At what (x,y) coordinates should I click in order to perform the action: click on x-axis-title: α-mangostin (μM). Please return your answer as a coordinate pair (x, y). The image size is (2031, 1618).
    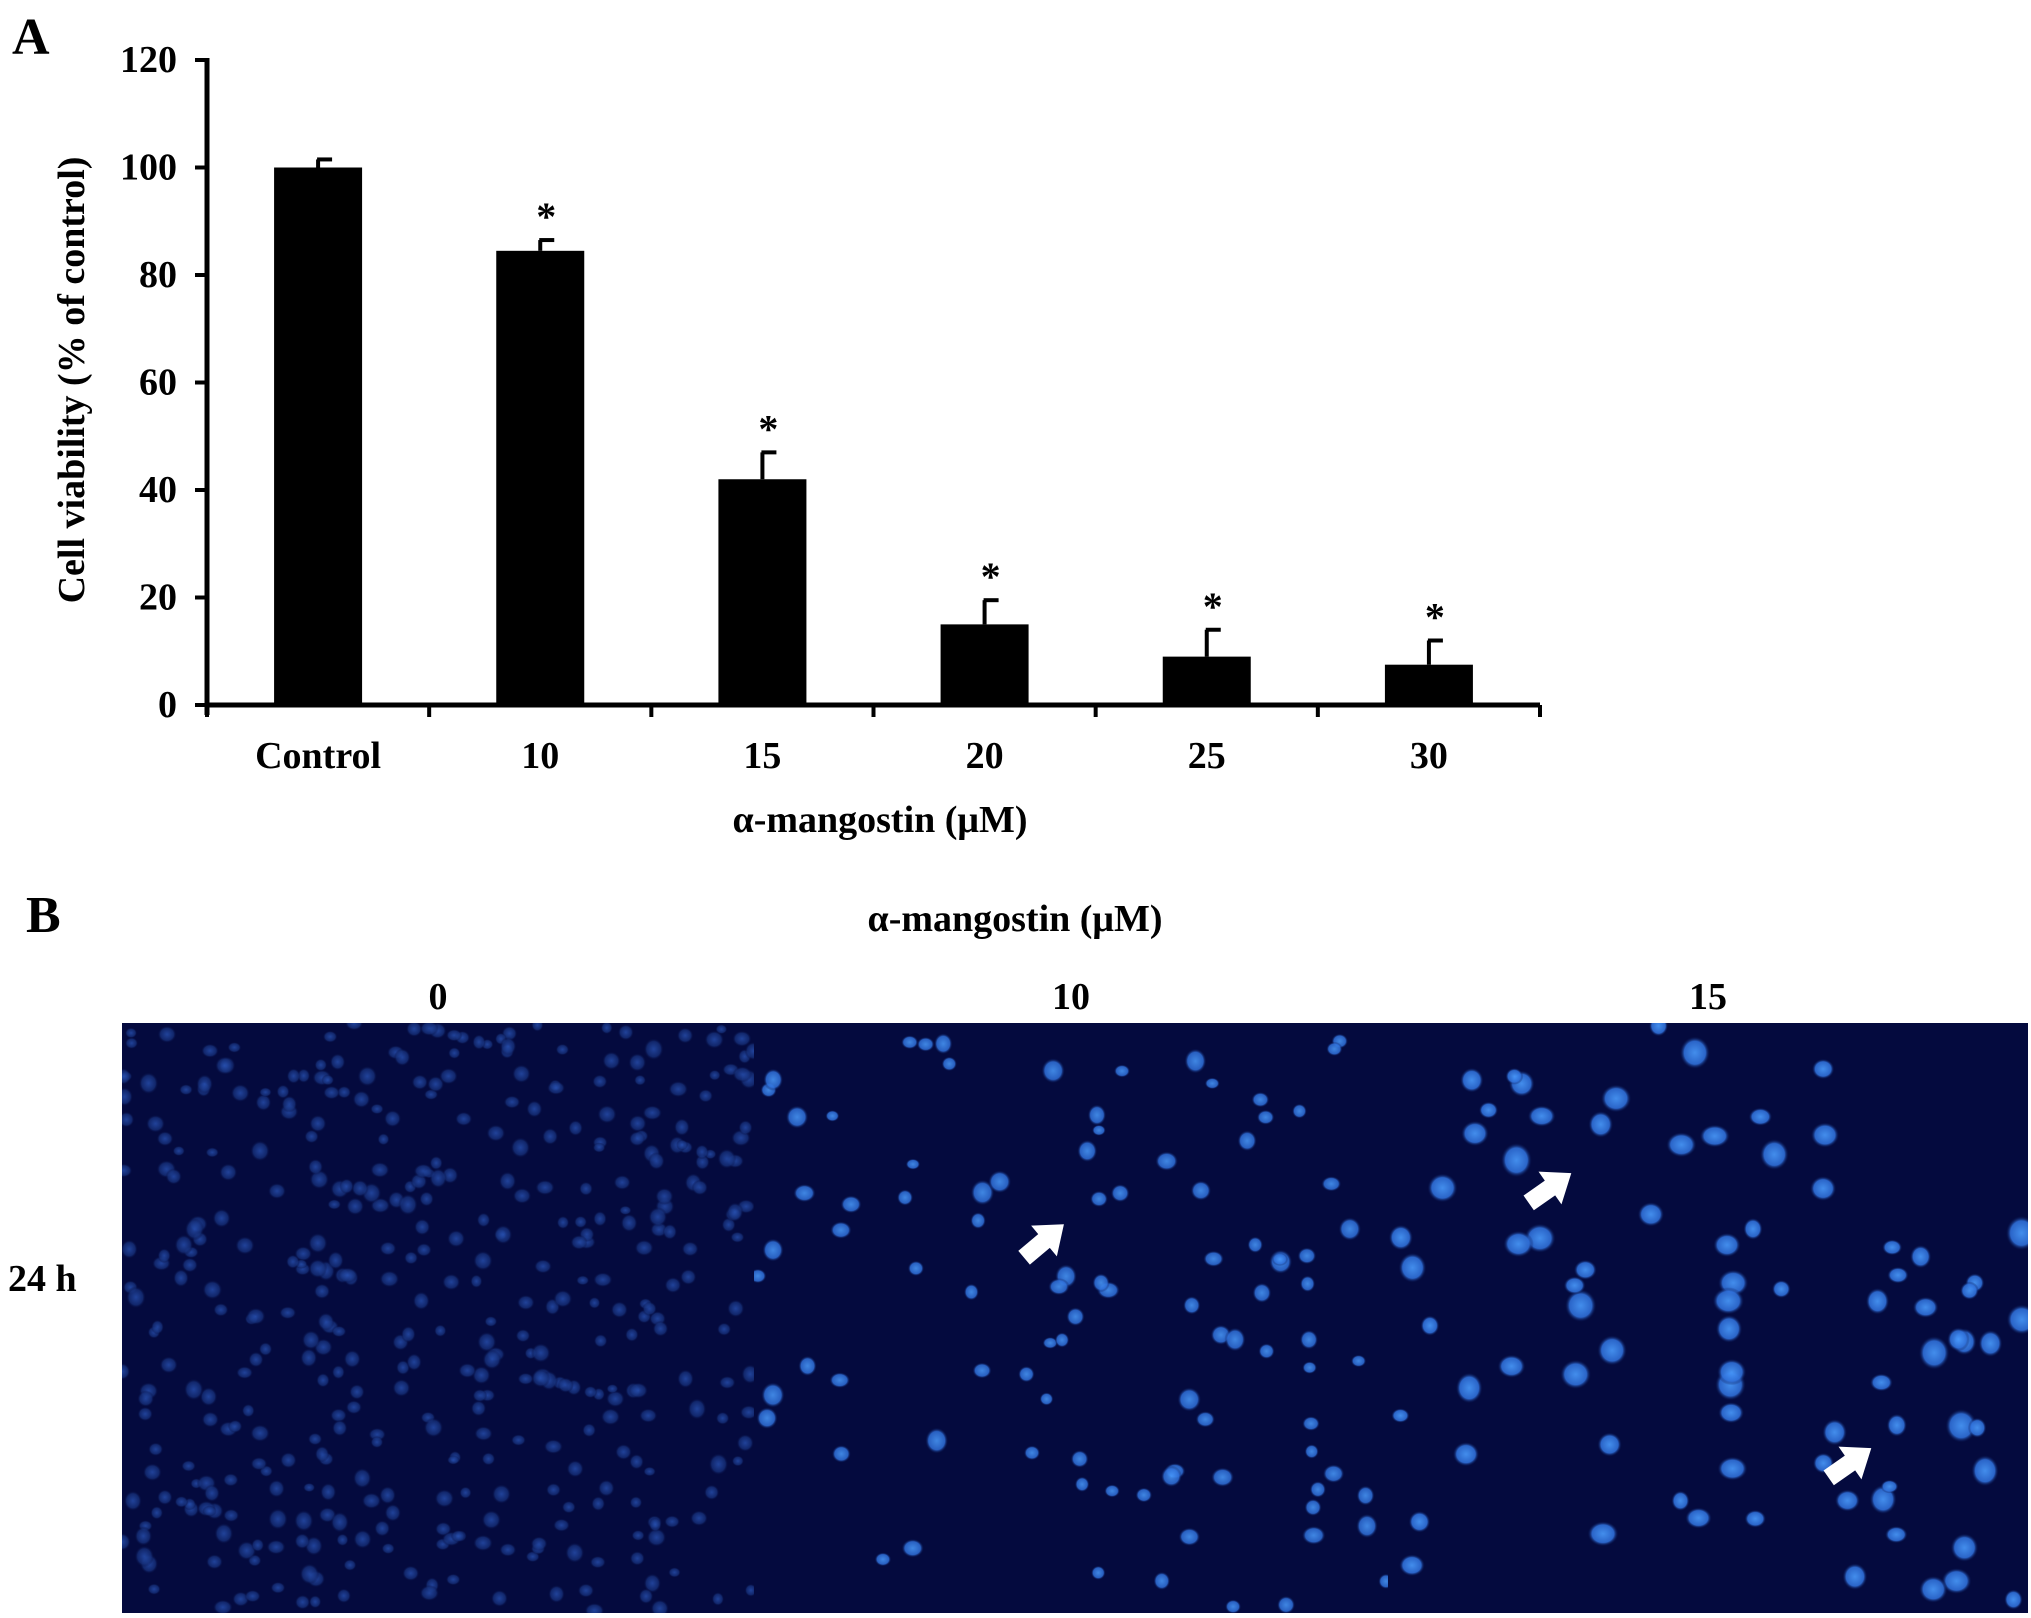
    Looking at the image, I should click on (879, 820).